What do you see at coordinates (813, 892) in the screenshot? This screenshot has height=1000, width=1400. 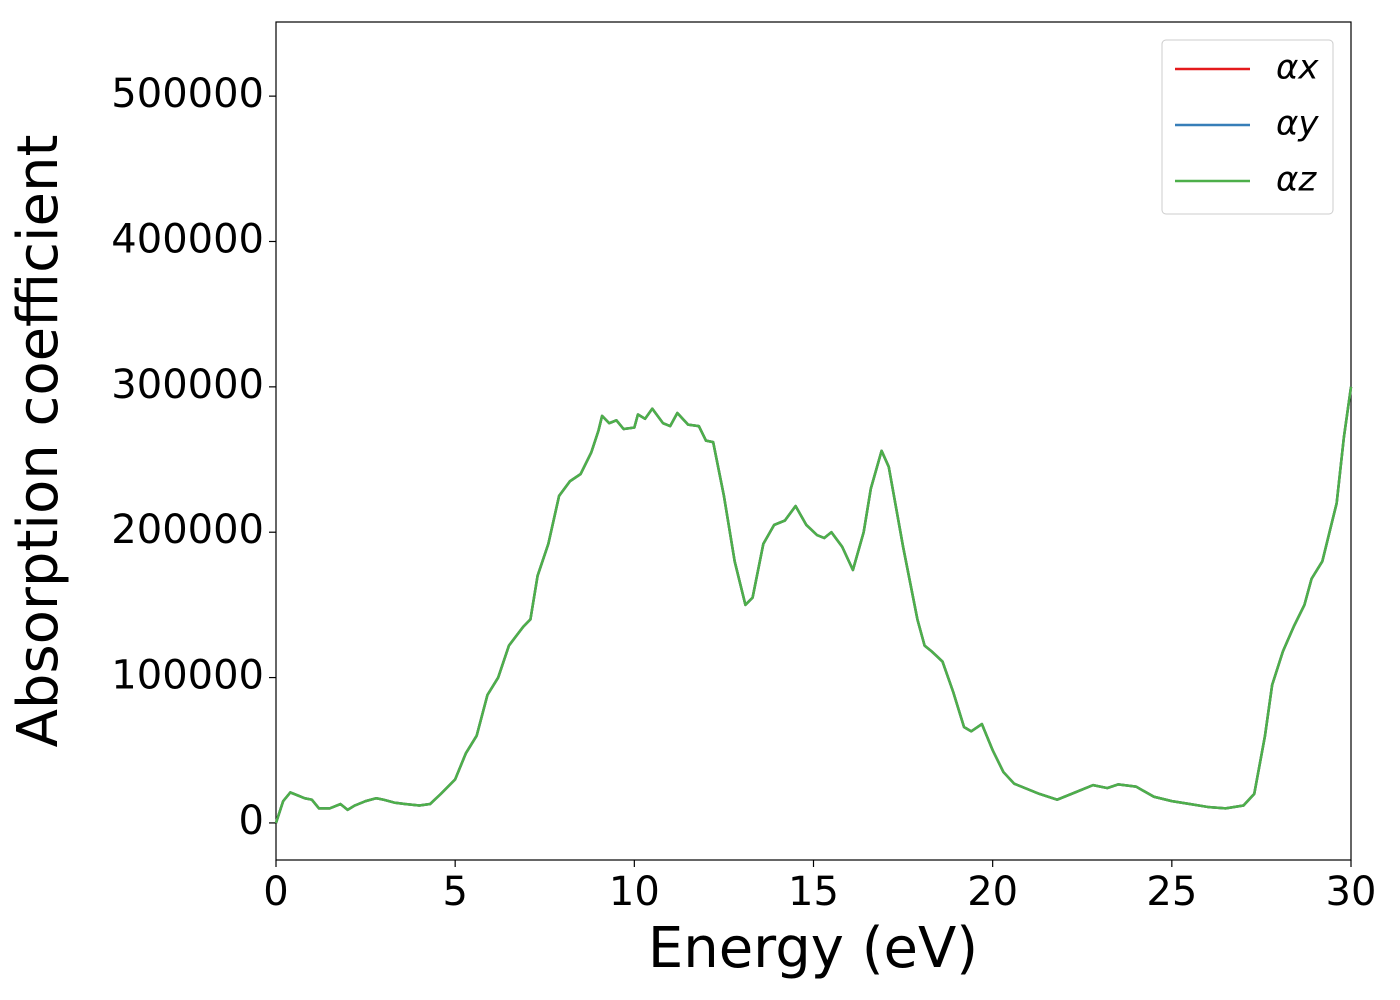 I see `x-tick-label: 15` at bounding box center [813, 892].